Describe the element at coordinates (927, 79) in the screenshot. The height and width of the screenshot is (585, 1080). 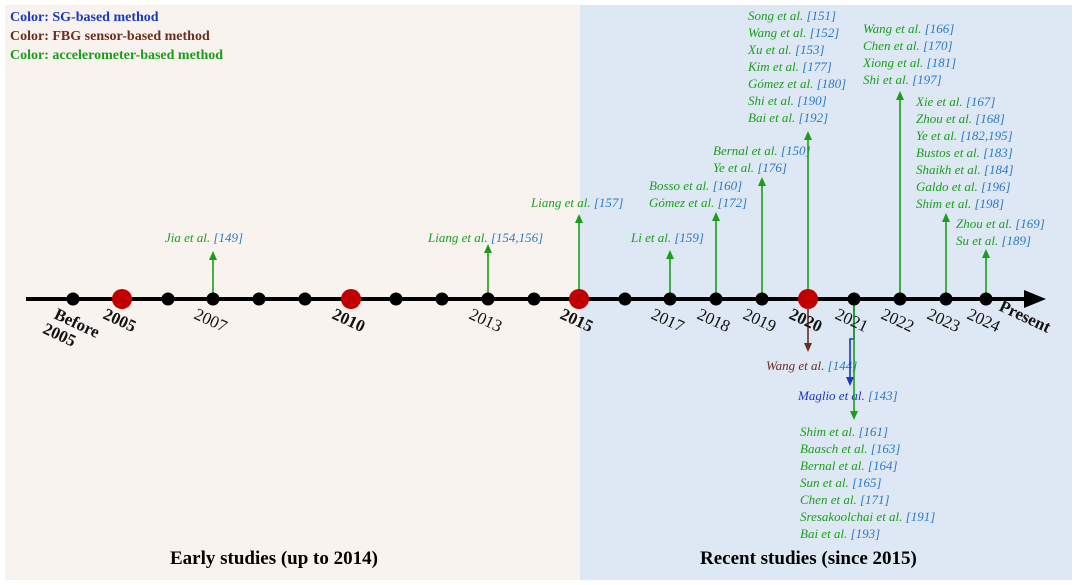
I see `reference-number: [197]` at that location.